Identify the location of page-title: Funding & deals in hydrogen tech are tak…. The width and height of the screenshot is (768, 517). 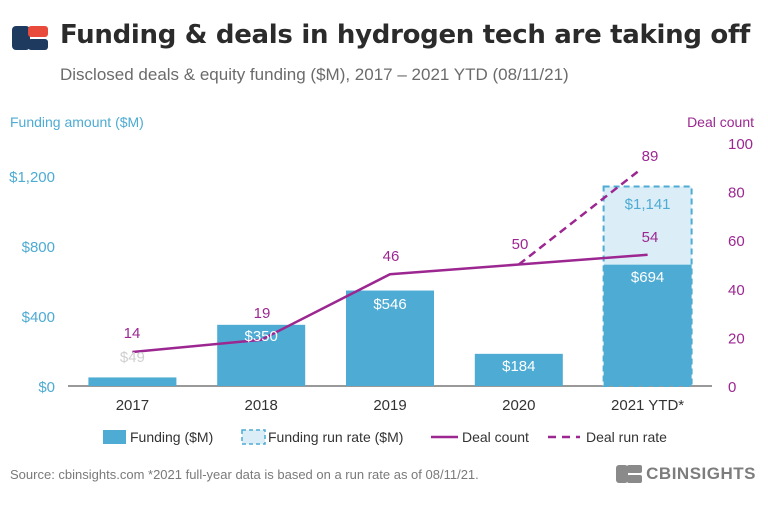
(405, 35).